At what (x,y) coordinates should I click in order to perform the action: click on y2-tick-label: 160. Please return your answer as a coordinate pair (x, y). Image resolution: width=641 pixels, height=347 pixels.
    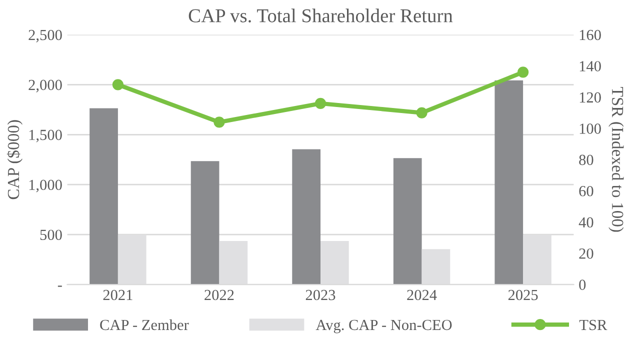
    Looking at the image, I should click on (590, 35).